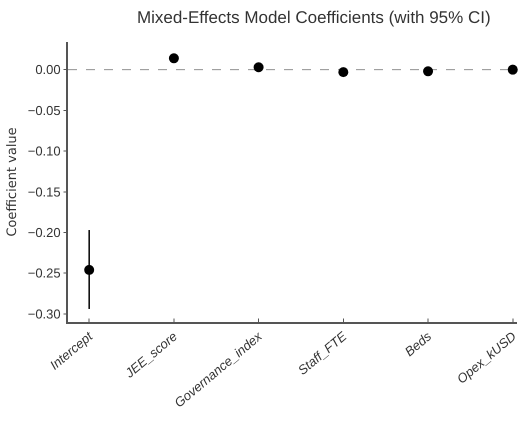 The height and width of the screenshot is (434, 523). What do you see at coordinates (44, 151) in the screenshot?
I see `y-tick-label: −0.10` at bounding box center [44, 151].